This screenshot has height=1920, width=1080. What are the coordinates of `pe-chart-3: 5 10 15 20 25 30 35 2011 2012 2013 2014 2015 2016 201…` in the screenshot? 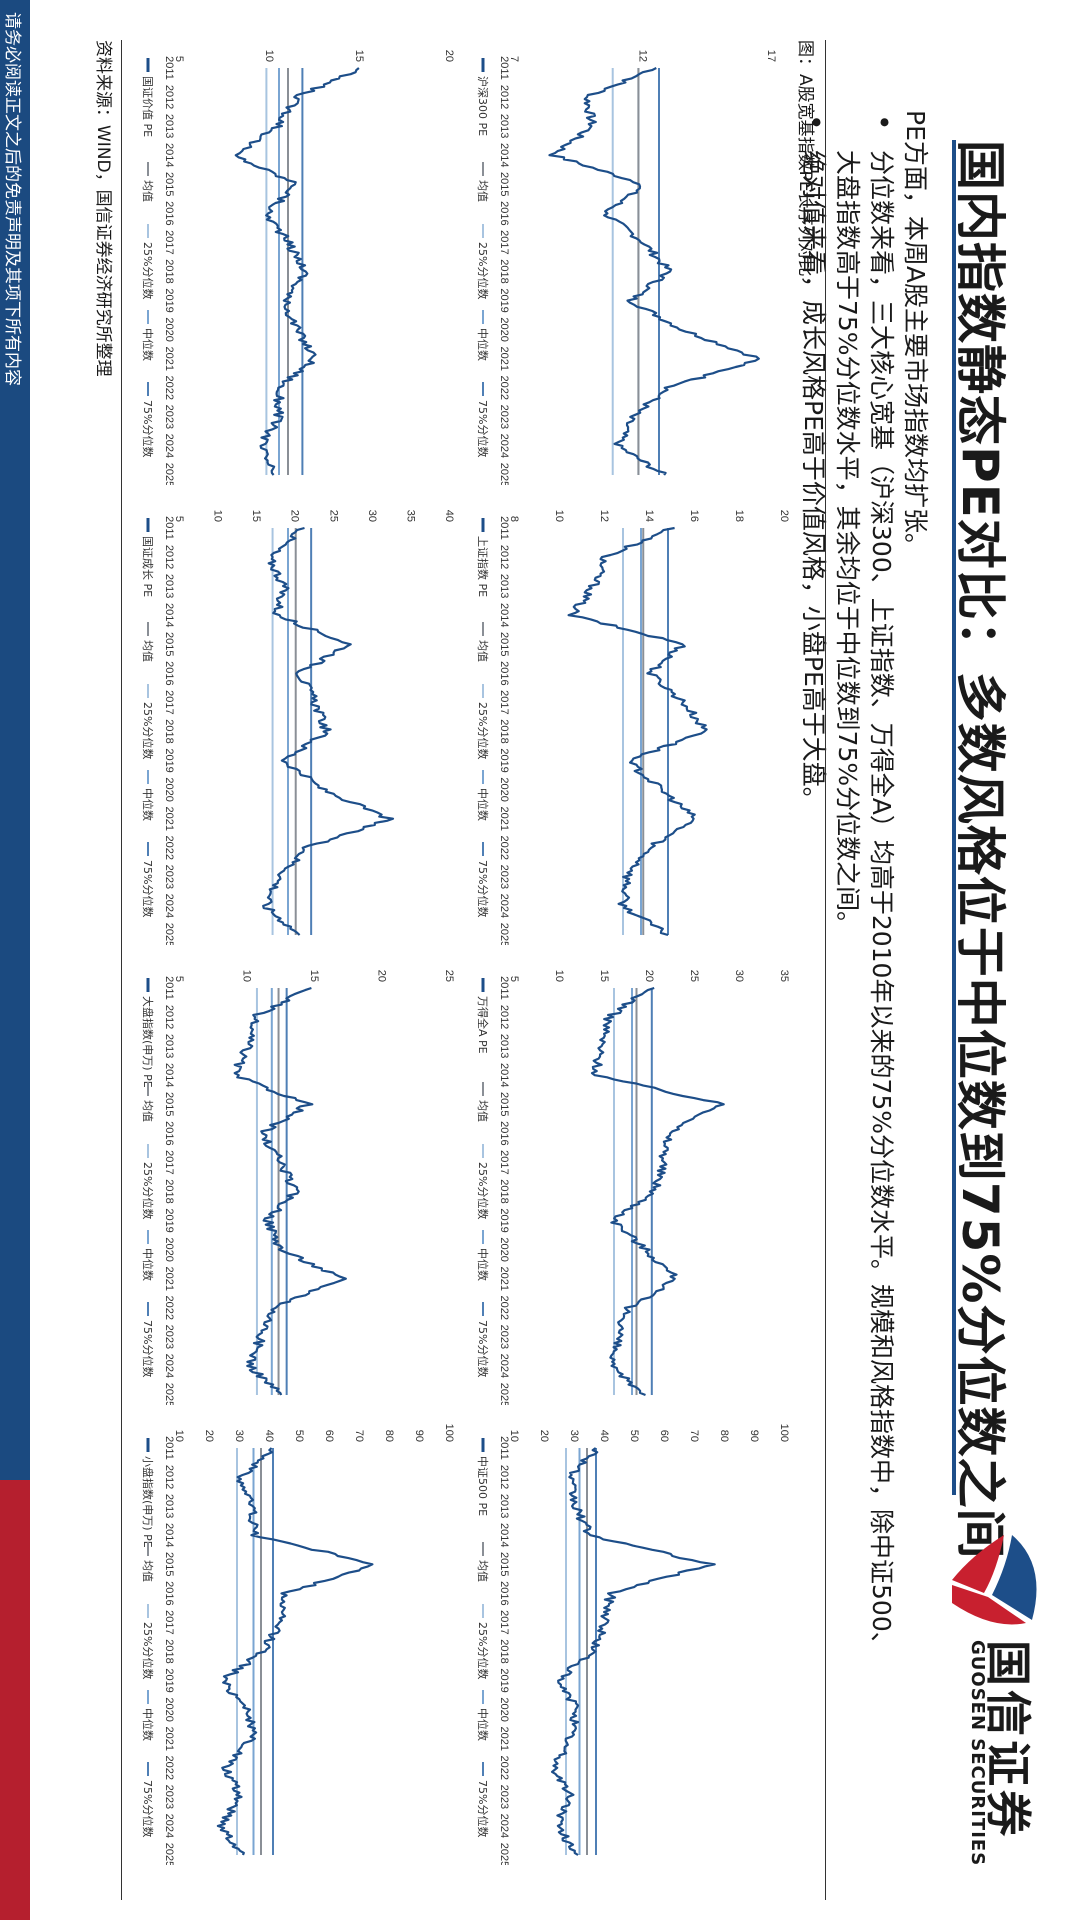 It's located at (630, 1177).